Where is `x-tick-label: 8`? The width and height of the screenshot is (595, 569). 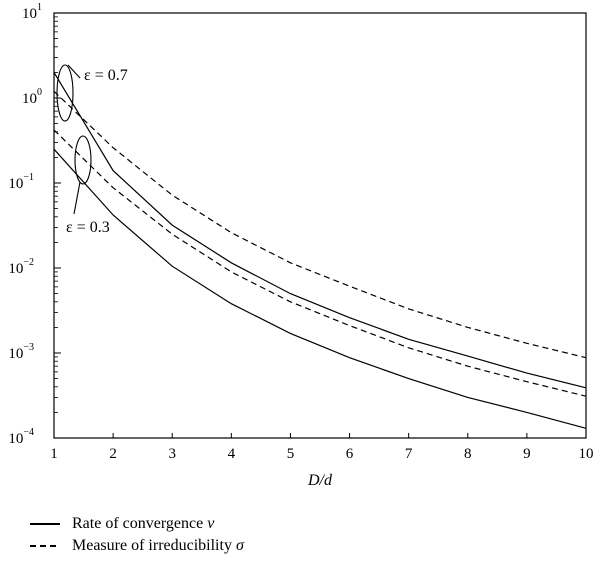
x-tick-label: 8 is located at coordinates (468, 454).